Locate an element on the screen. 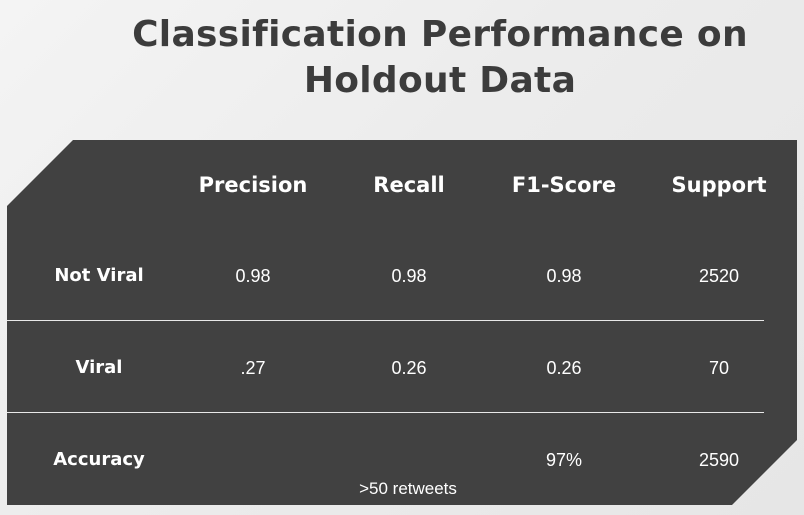 Image resolution: width=804 pixels, height=515 pixels. accuracy-f1-score: 97% is located at coordinates (564, 460).